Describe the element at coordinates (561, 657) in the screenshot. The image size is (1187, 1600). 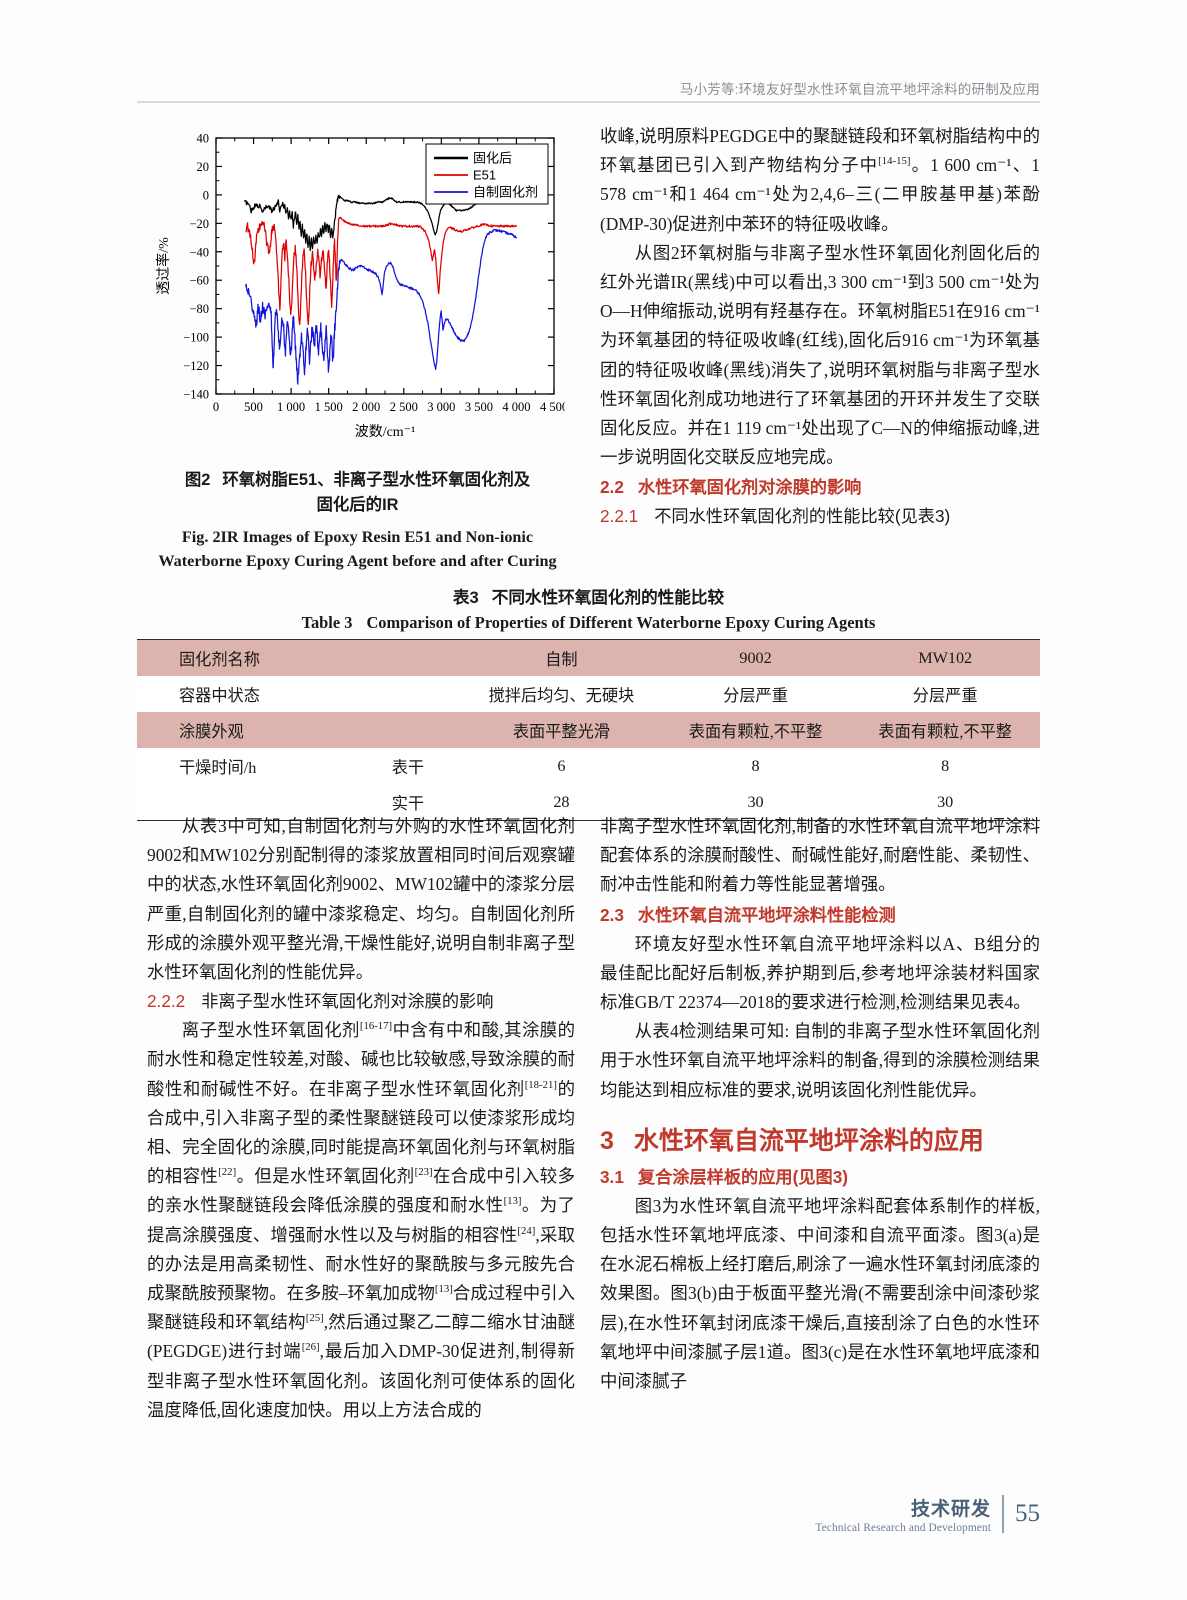
I see `table-cell-zizhi: 自制` at that location.